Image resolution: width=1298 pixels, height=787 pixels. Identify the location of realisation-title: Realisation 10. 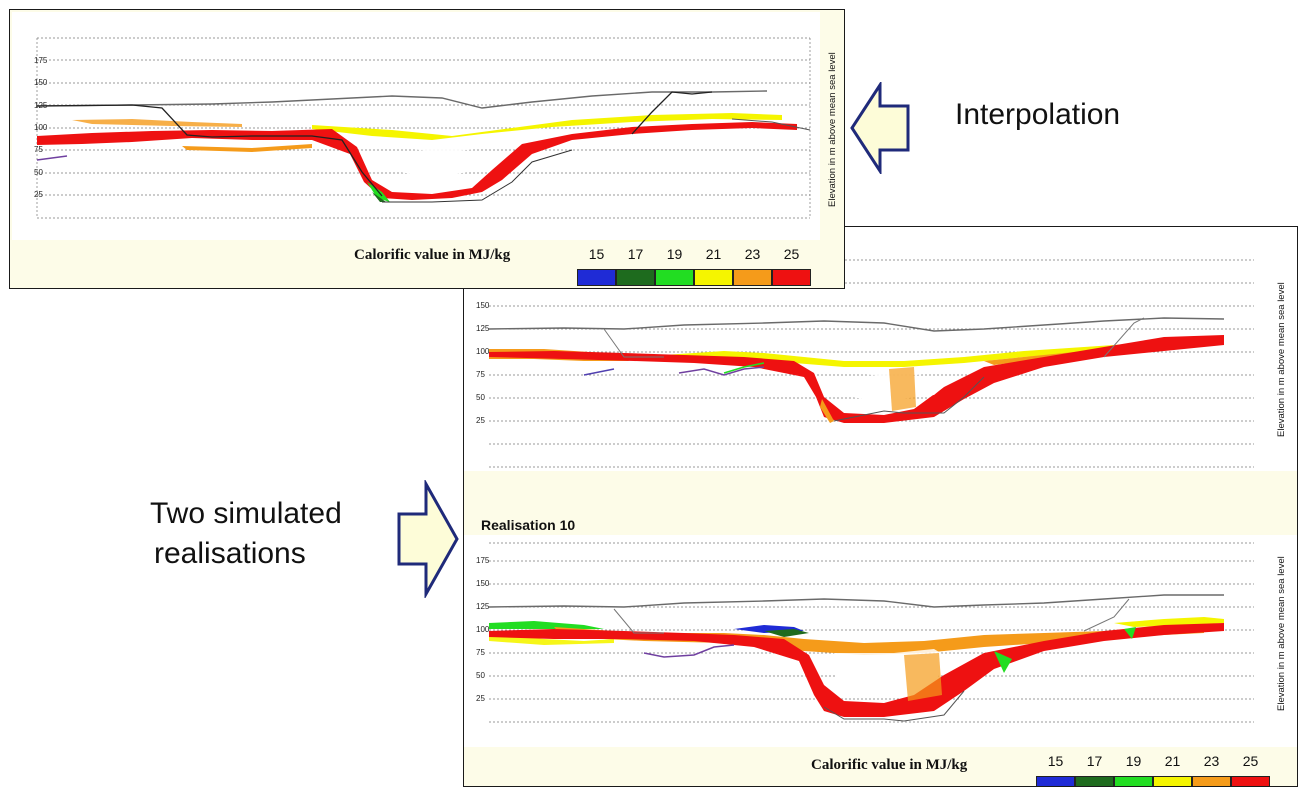
(528, 525).